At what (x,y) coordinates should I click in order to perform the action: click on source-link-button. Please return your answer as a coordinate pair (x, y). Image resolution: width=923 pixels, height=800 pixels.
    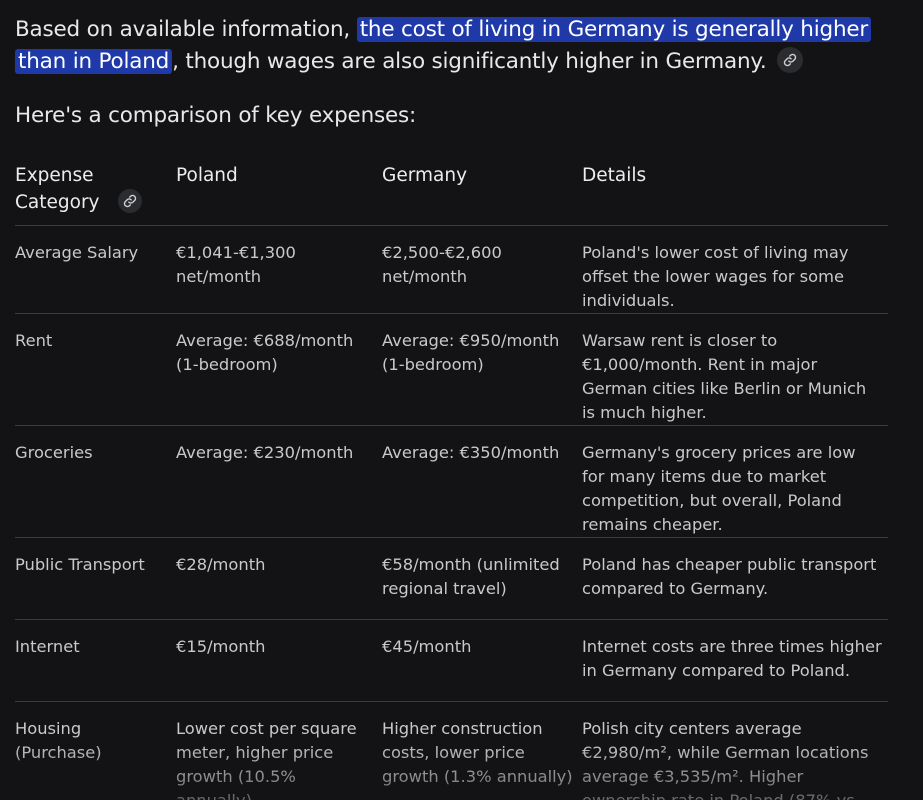
    Looking at the image, I should click on (790, 60).